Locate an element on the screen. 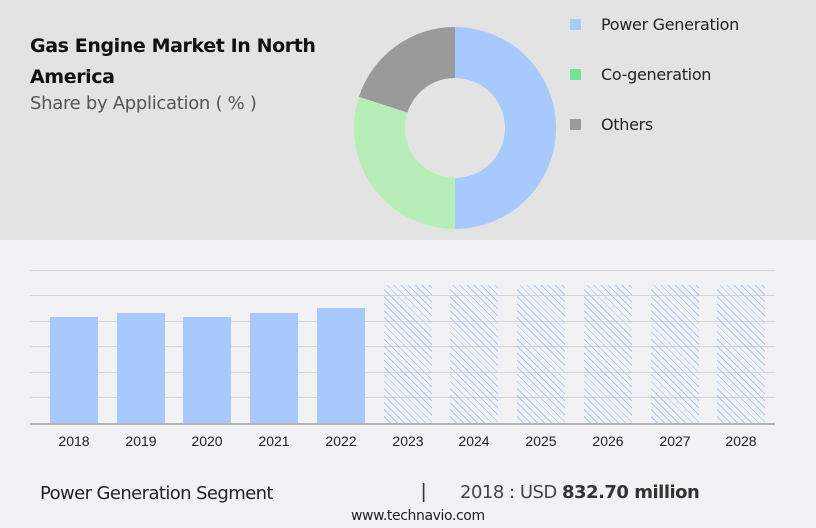  segment-value-amount: 832.70 million is located at coordinates (631, 492).